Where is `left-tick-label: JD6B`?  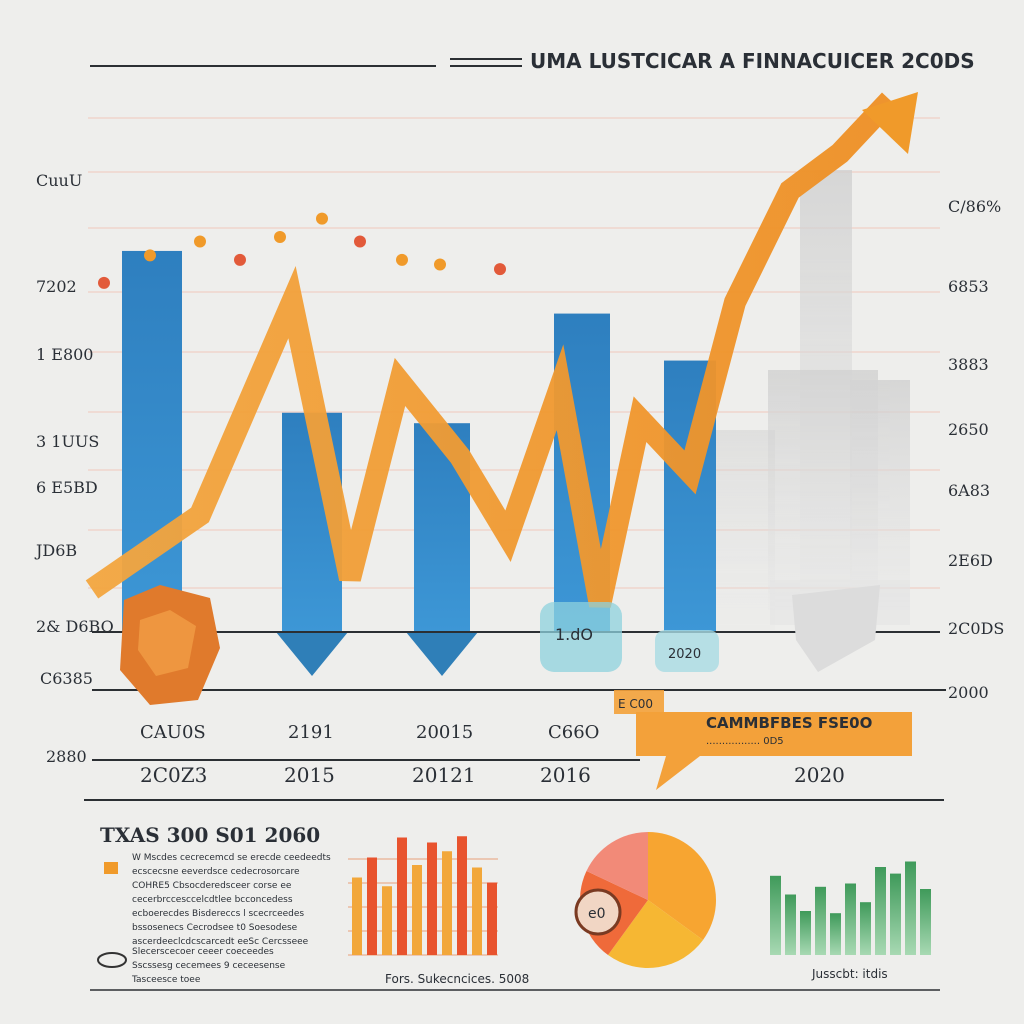 left-tick-label: JD6B is located at coordinates (55, 550).